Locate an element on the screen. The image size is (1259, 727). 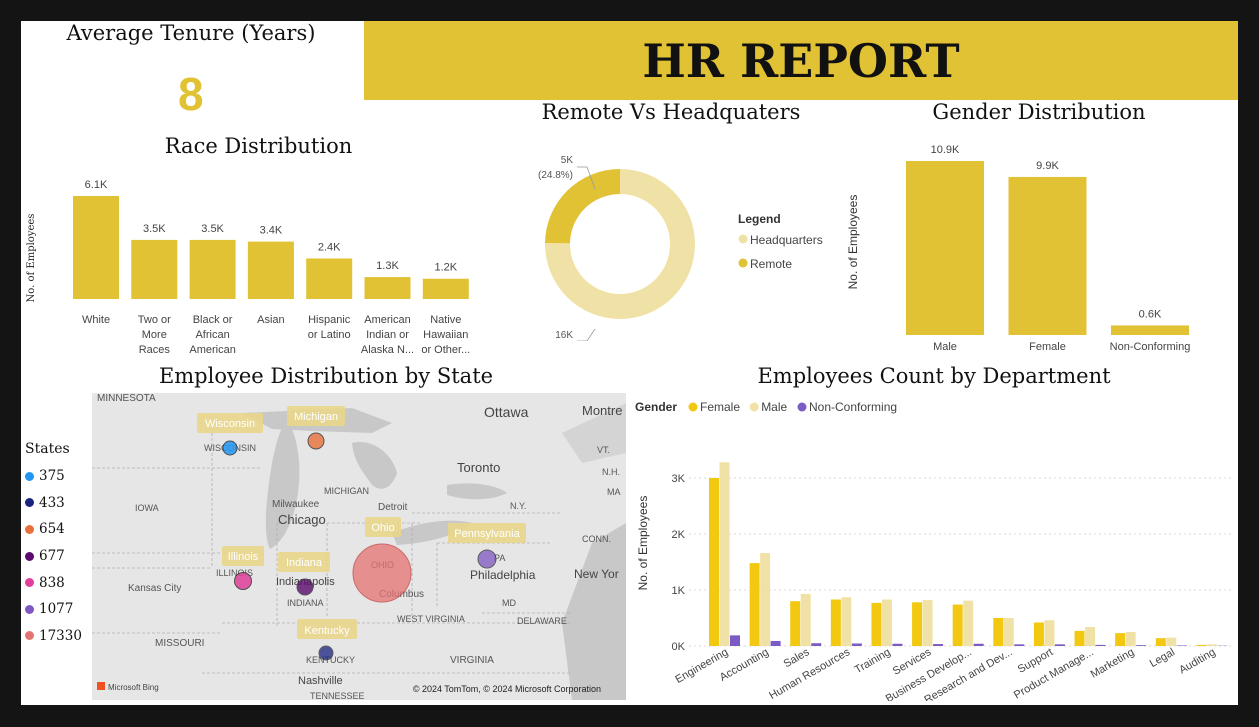
state-legend-item: 433 is located at coordinates (60, 503).